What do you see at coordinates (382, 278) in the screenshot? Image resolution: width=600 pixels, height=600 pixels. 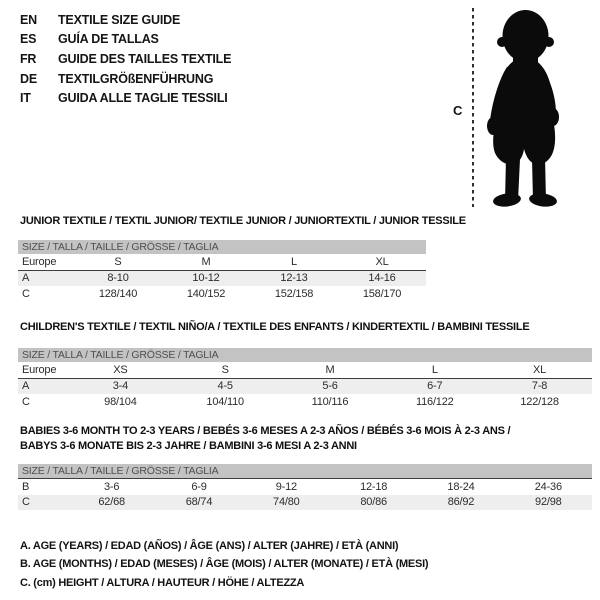 I see `value-cell: 14-16` at bounding box center [382, 278].